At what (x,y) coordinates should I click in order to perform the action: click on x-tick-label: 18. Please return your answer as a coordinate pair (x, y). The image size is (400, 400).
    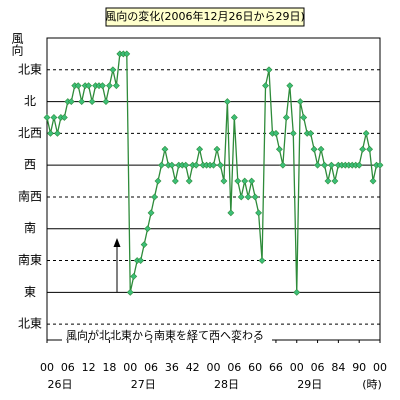
    Looking at the image, I should click on (109, 367).